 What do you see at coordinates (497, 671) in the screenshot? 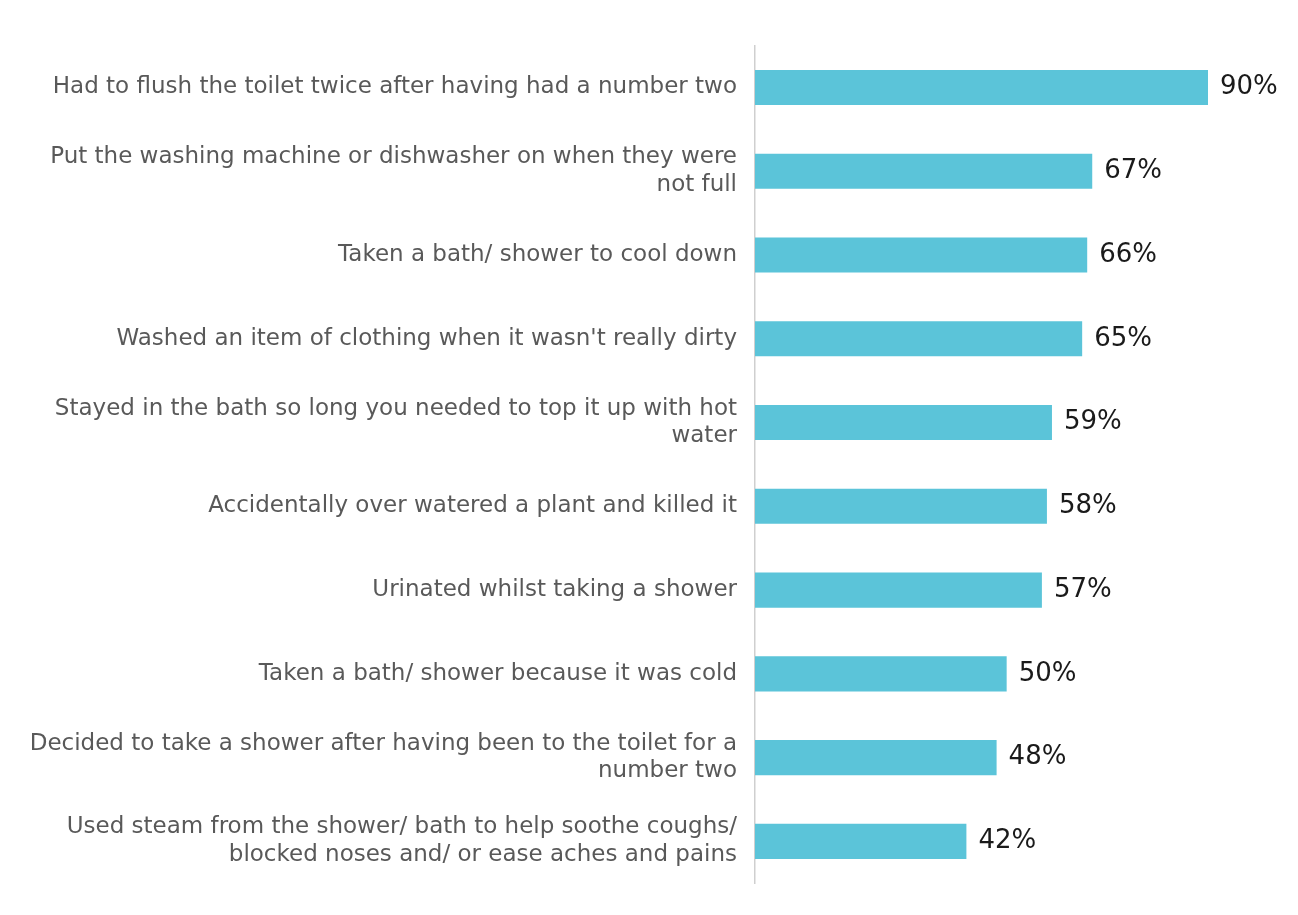
I see `y-tick-label: Taken a bath/ shower because it was cold` at bounding box center [497, 671].